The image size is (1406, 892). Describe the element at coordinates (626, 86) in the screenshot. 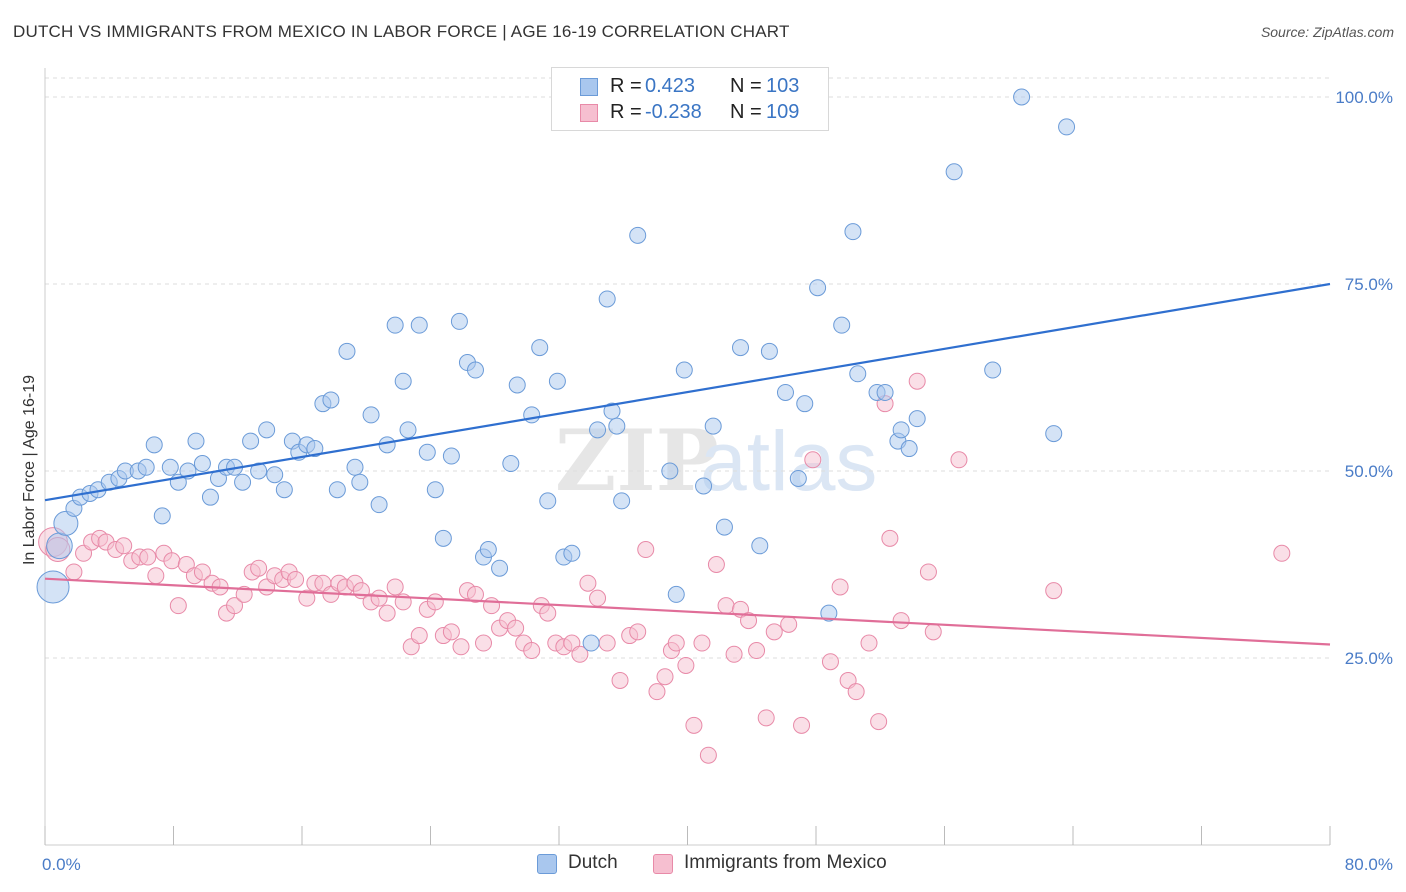

I see `legend-r-label: R =` at that location.